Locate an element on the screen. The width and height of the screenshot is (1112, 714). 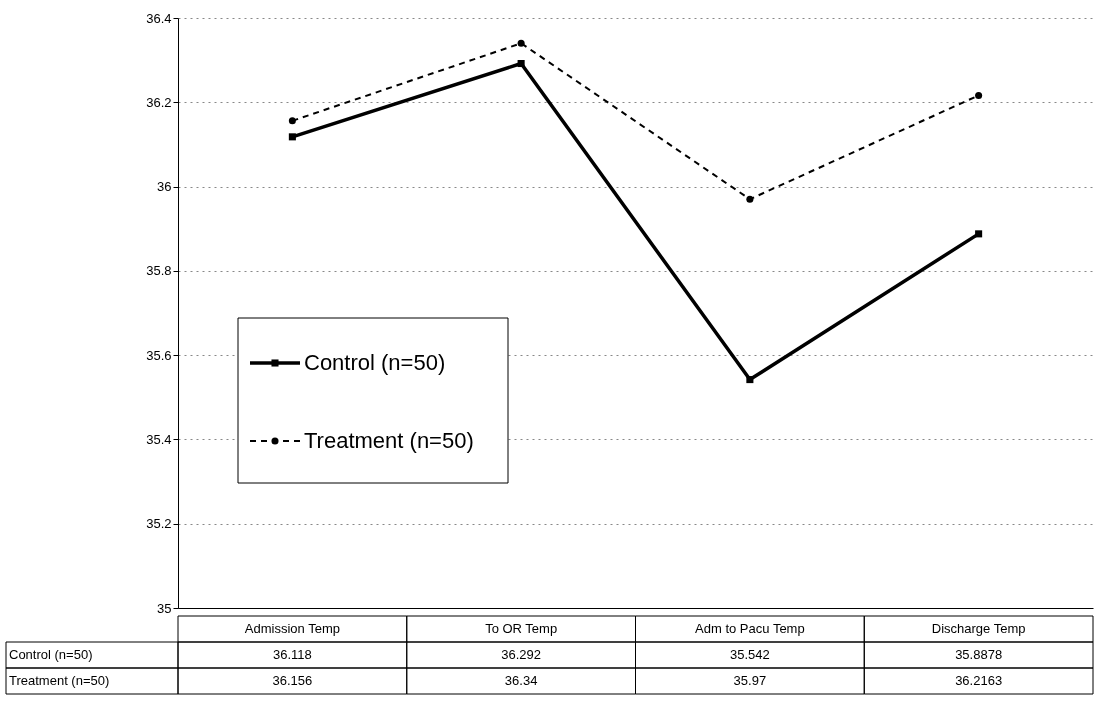
x-tick-label: Adm to Pacu Temp is located at coordinates (750, 628).